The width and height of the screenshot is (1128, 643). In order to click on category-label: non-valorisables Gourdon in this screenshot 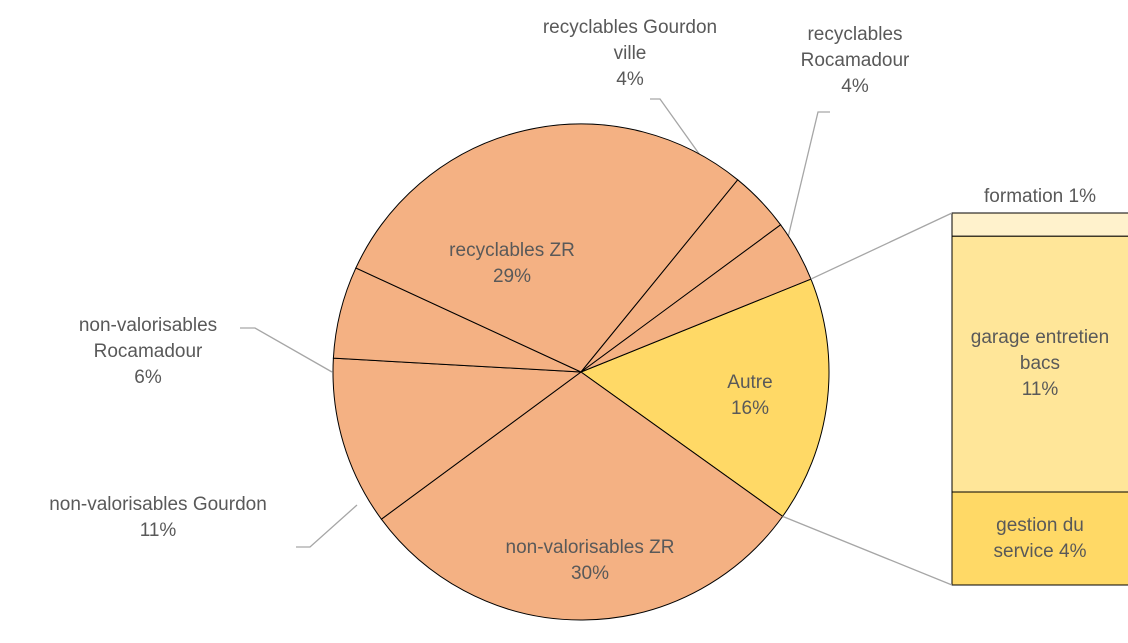, I will do `click(158, 504)`.